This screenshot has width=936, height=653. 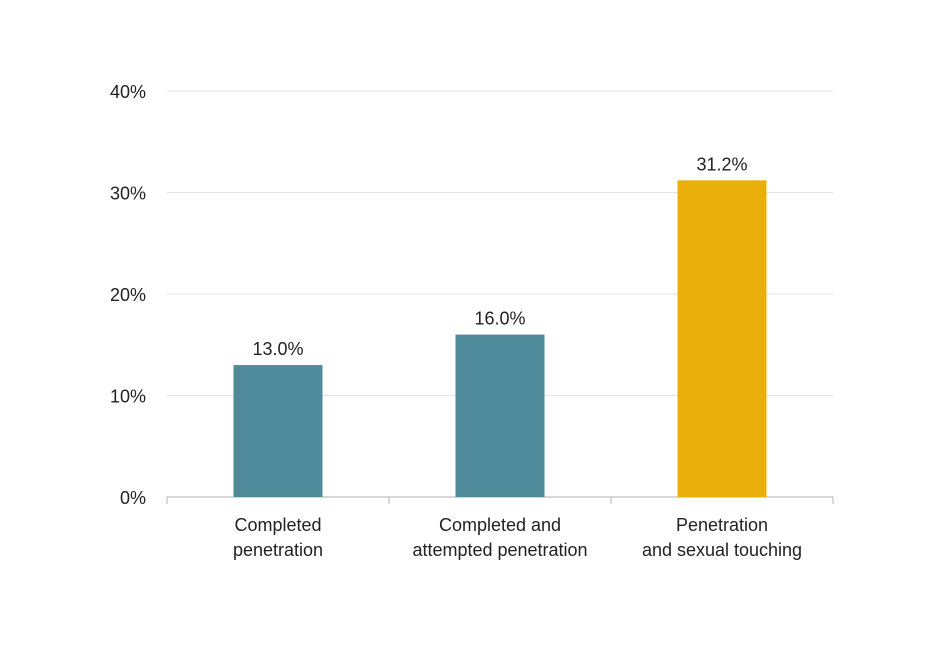 I want to click on x-tick-label: attempted penetration, so click(x=499, y=550).